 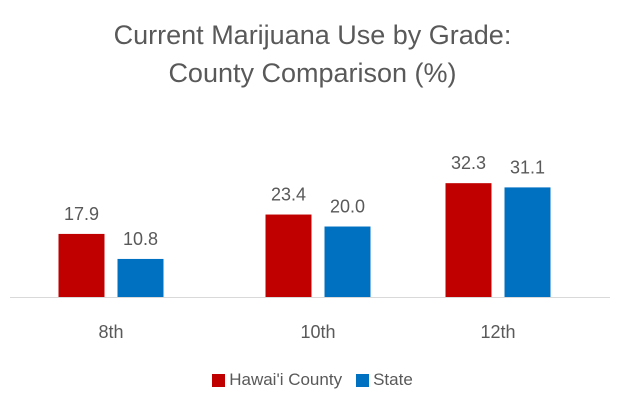 I want to click on chart-title-line-1: Current Marijuana Use by Grade:, so click(x=312, y=35).